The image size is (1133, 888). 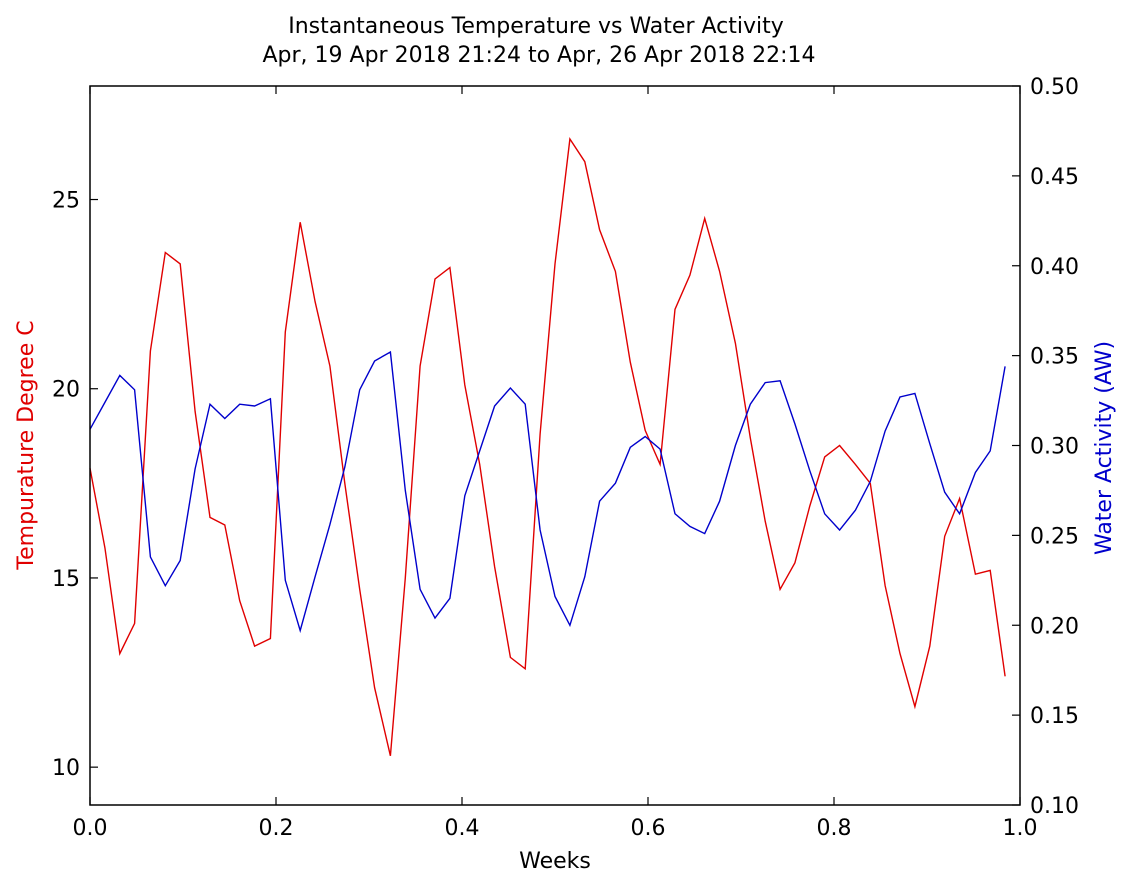 I want to click on right-y-axis-label: Water Activity (AW), so click(x=1104, y=448).